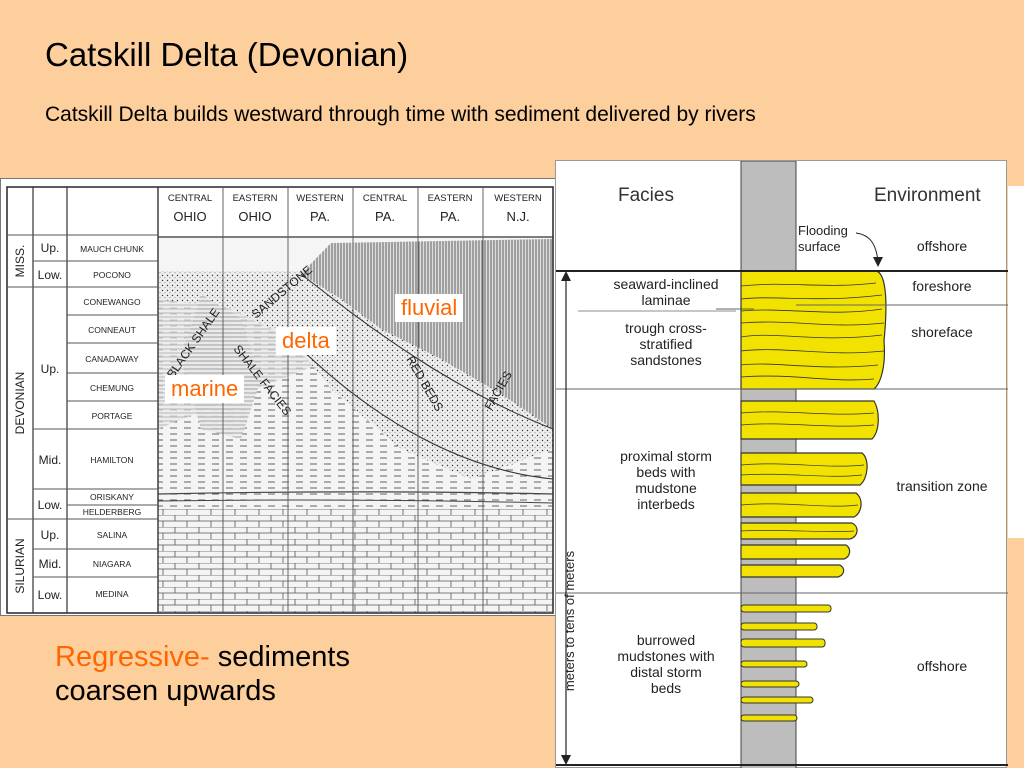 This screenshot has width=1024, height=768. I want to click on flooding-label-line1: Flooding, so click(823, 230).